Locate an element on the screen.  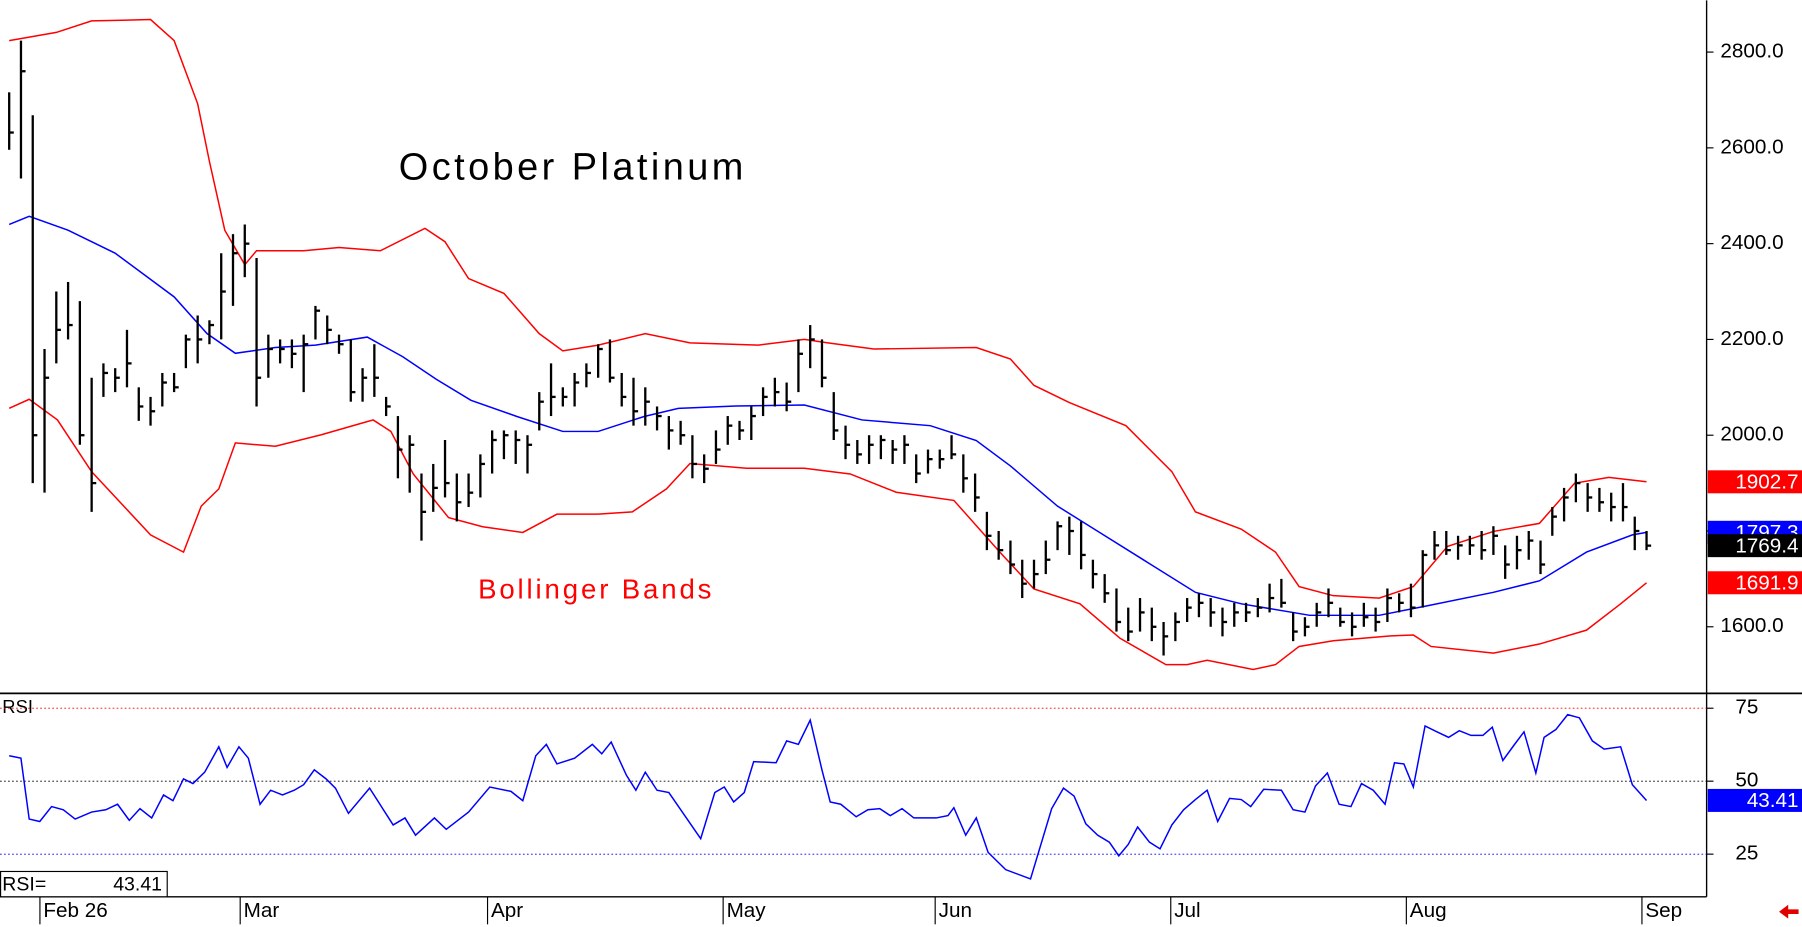
y-tick-label: 50 is located at coordinates (1746, 780).